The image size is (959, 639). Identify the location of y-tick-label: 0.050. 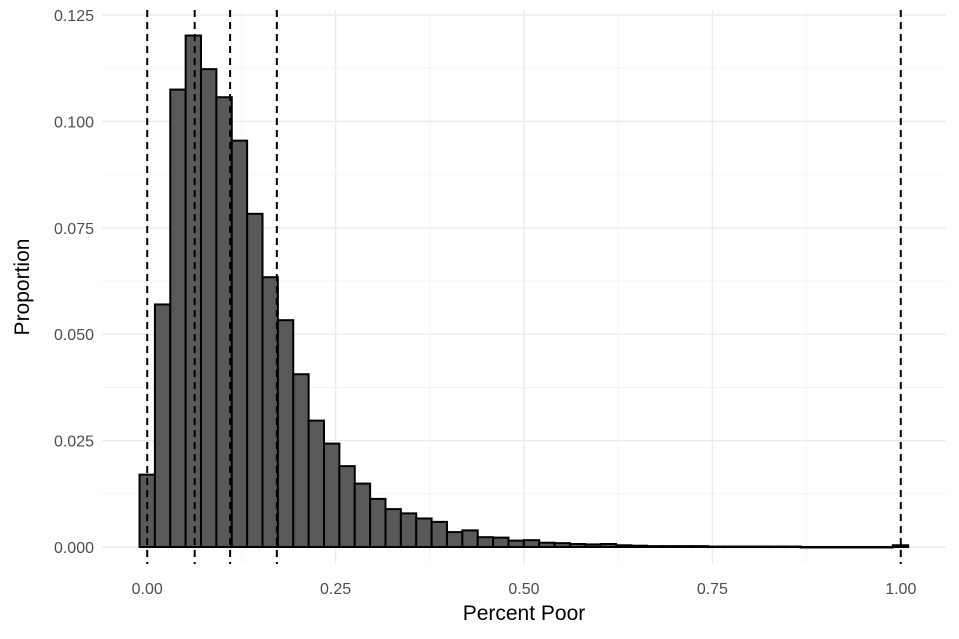
(74, 335).